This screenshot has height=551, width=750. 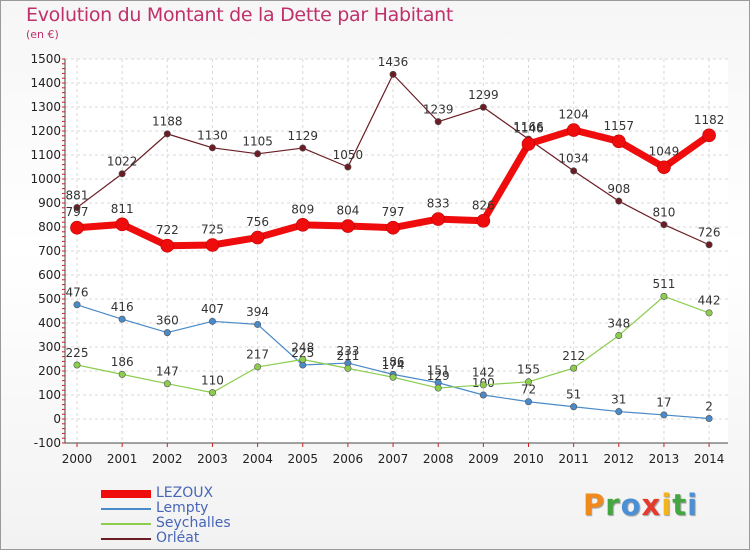 I want to click on data-label-seychalles: 155, so click(x=528, y=370).